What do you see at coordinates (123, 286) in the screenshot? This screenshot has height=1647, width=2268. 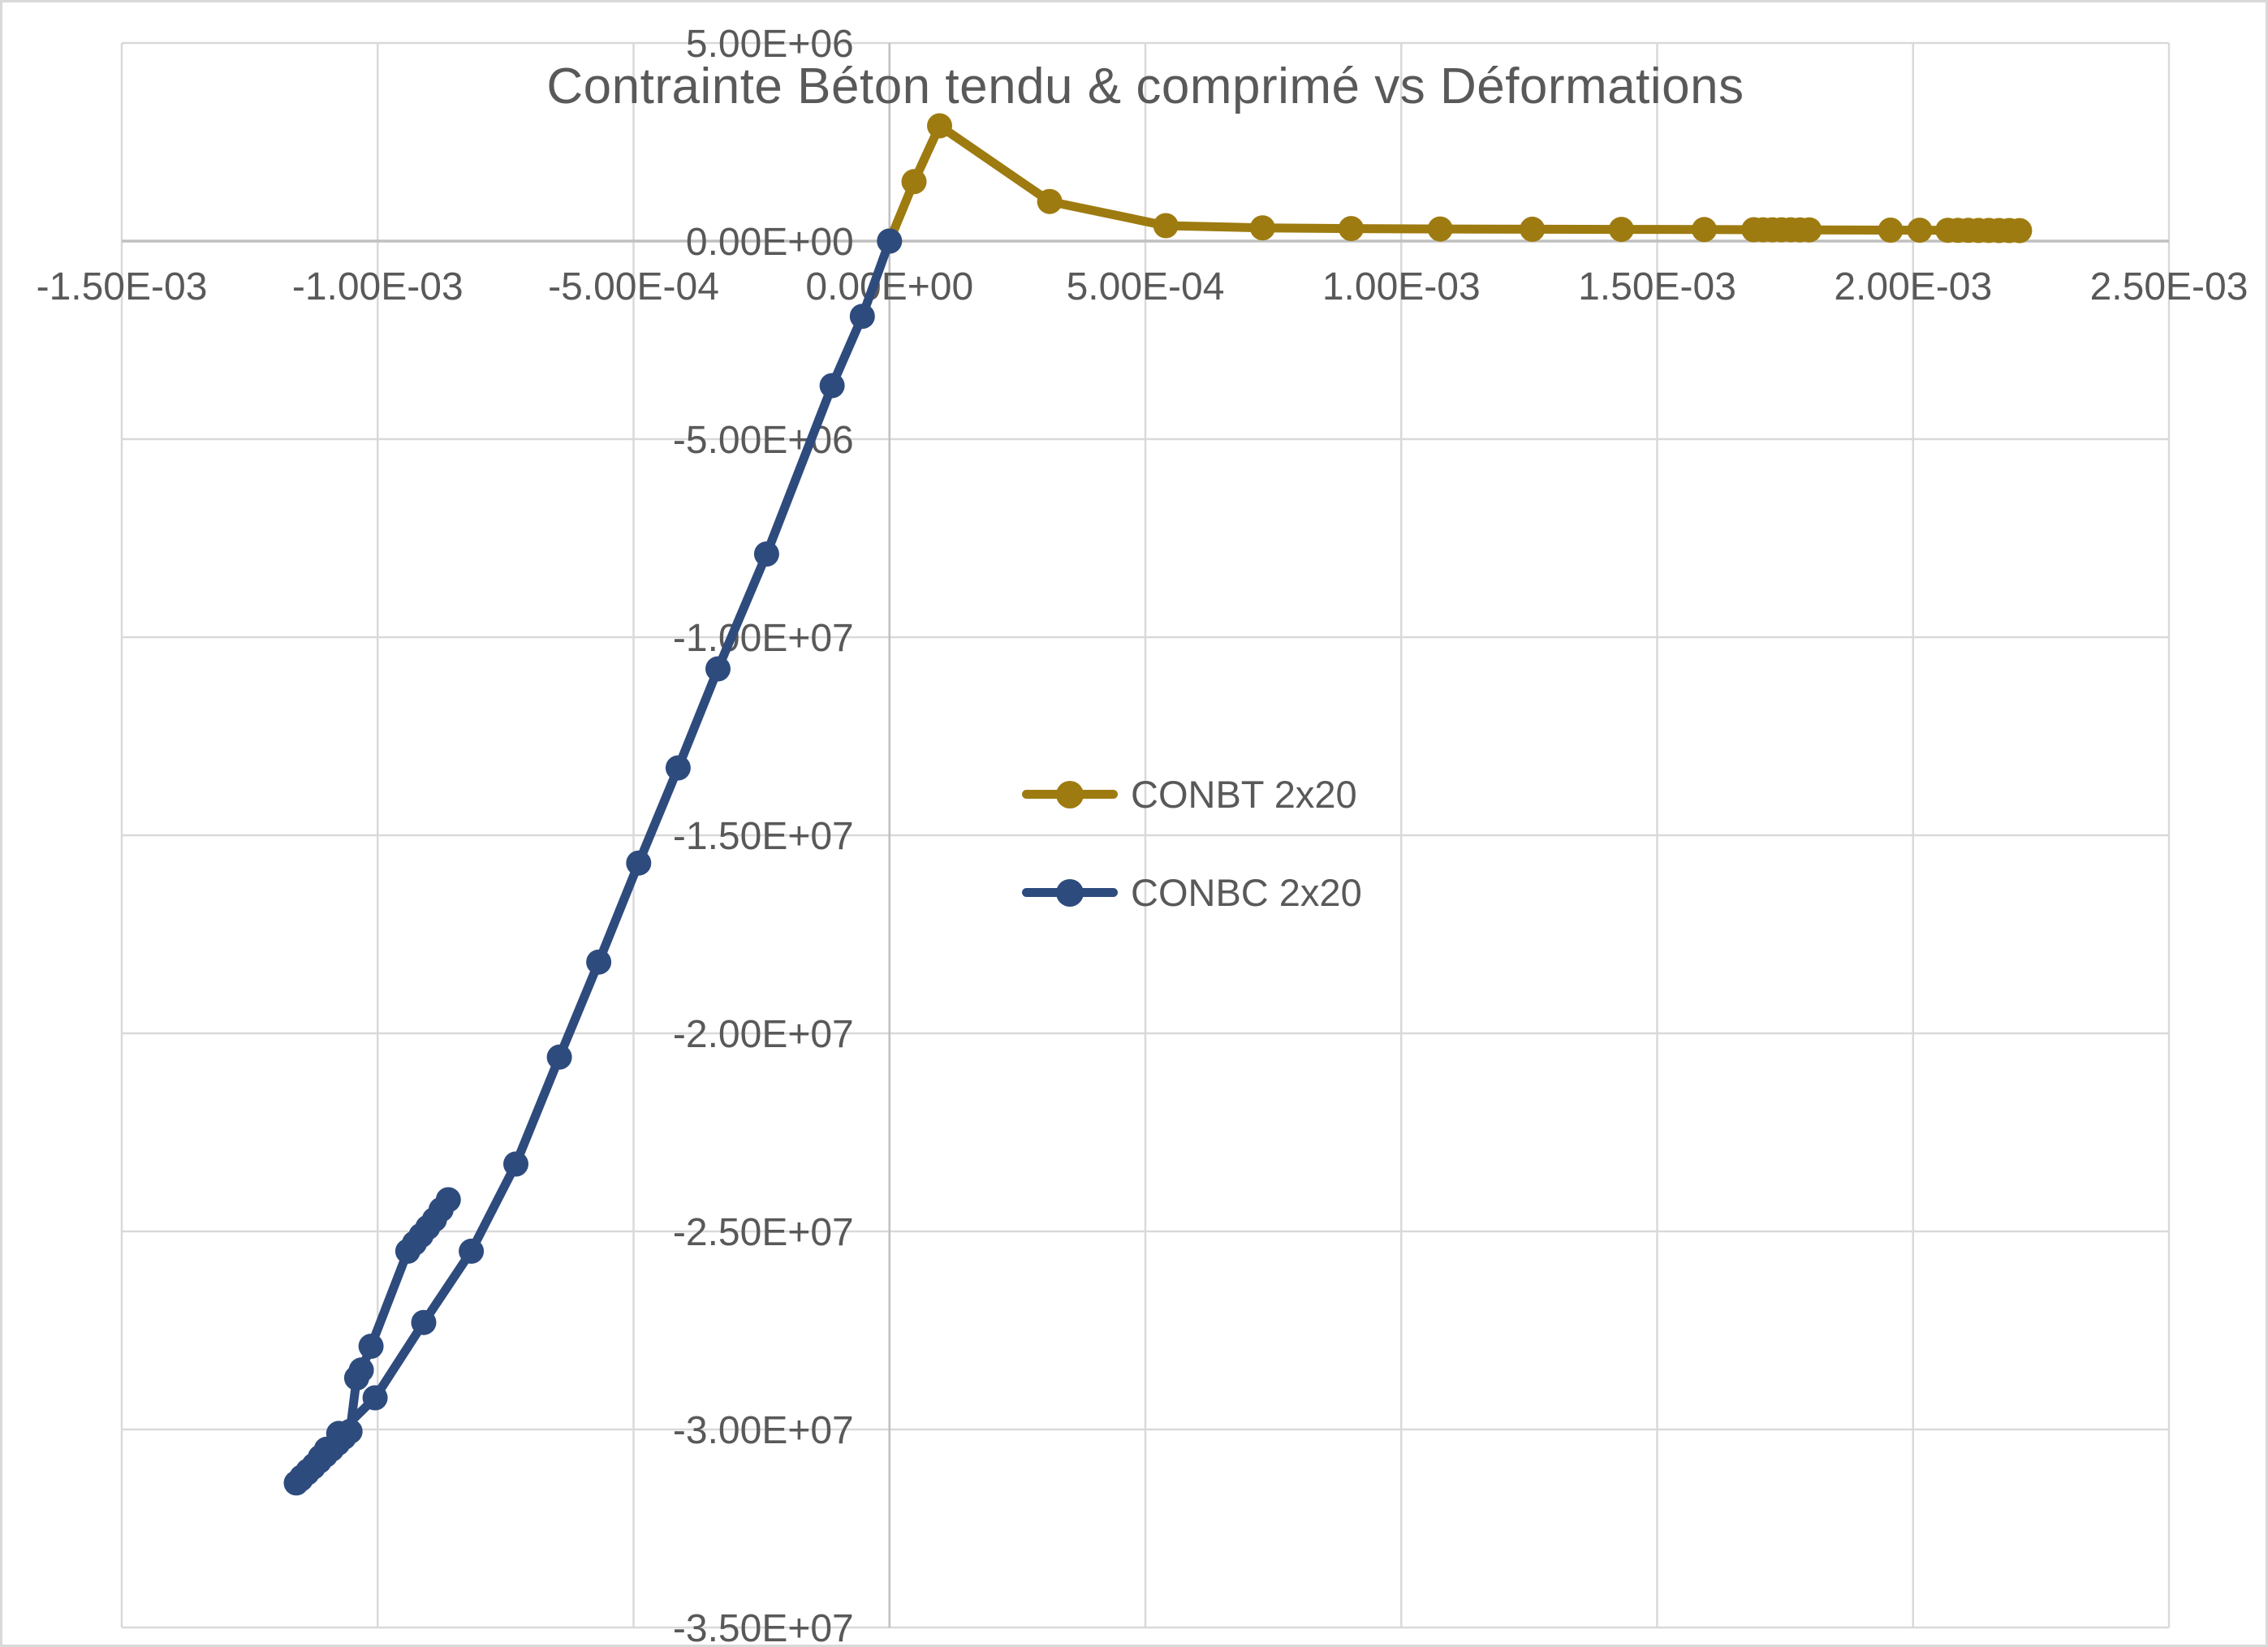 I see `x-tick-label: -1.50E-03` at bounding box center [123, 286].